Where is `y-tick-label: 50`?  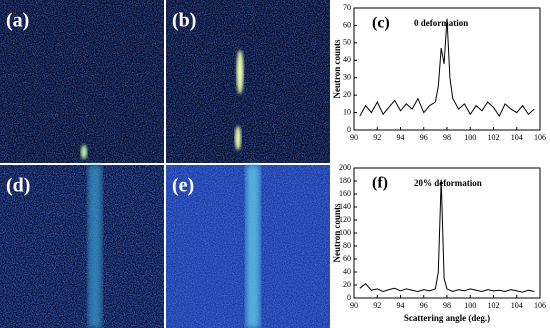
y-tick-label: 50 is located at coordinates (347, 42).